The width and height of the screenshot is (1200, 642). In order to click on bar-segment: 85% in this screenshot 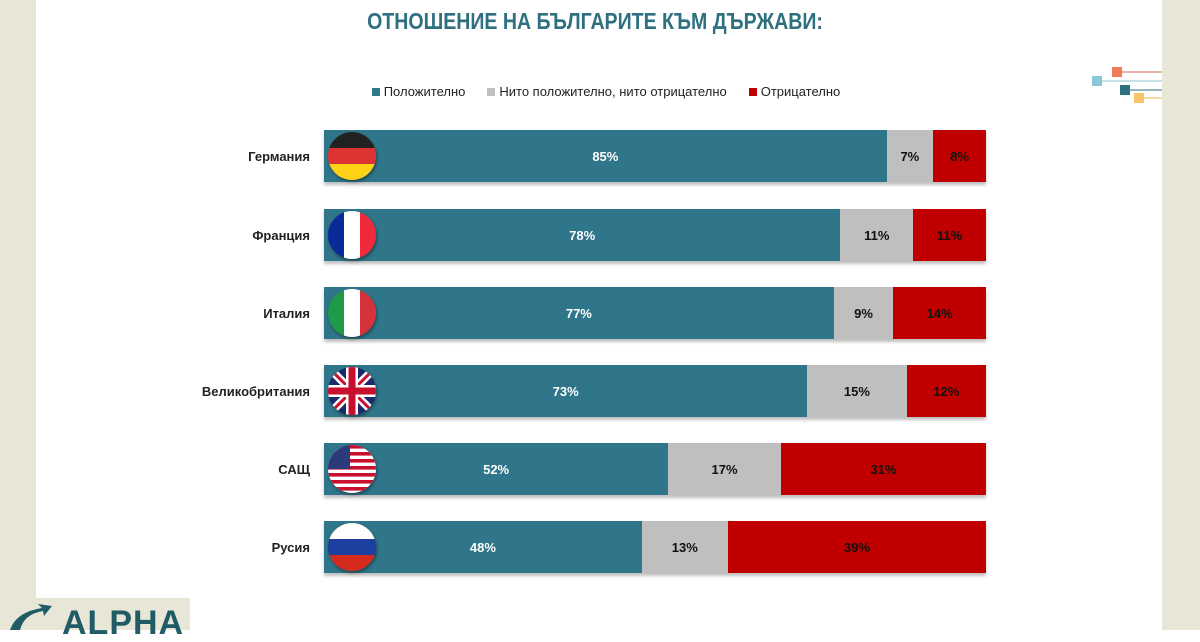, I will do `click(605, 156)`.